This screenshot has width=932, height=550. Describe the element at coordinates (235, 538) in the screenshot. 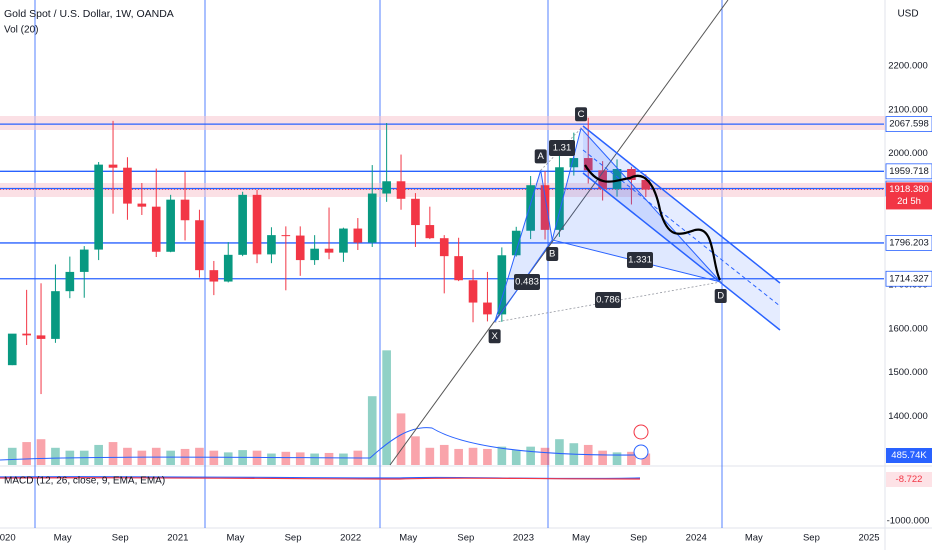

I see `x-tick-label: May` at that location.